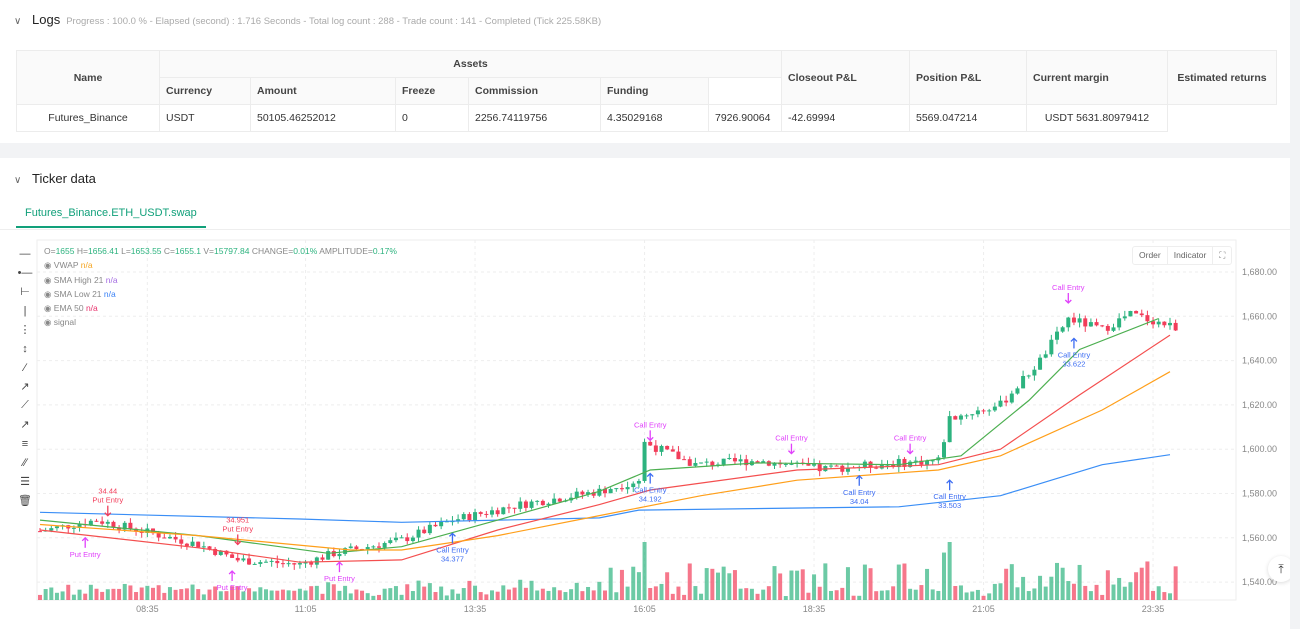 The width and height of the screenshot is (1300, 629). I want to click on fullscreen-icon: ⛶, so click(1222, 255).